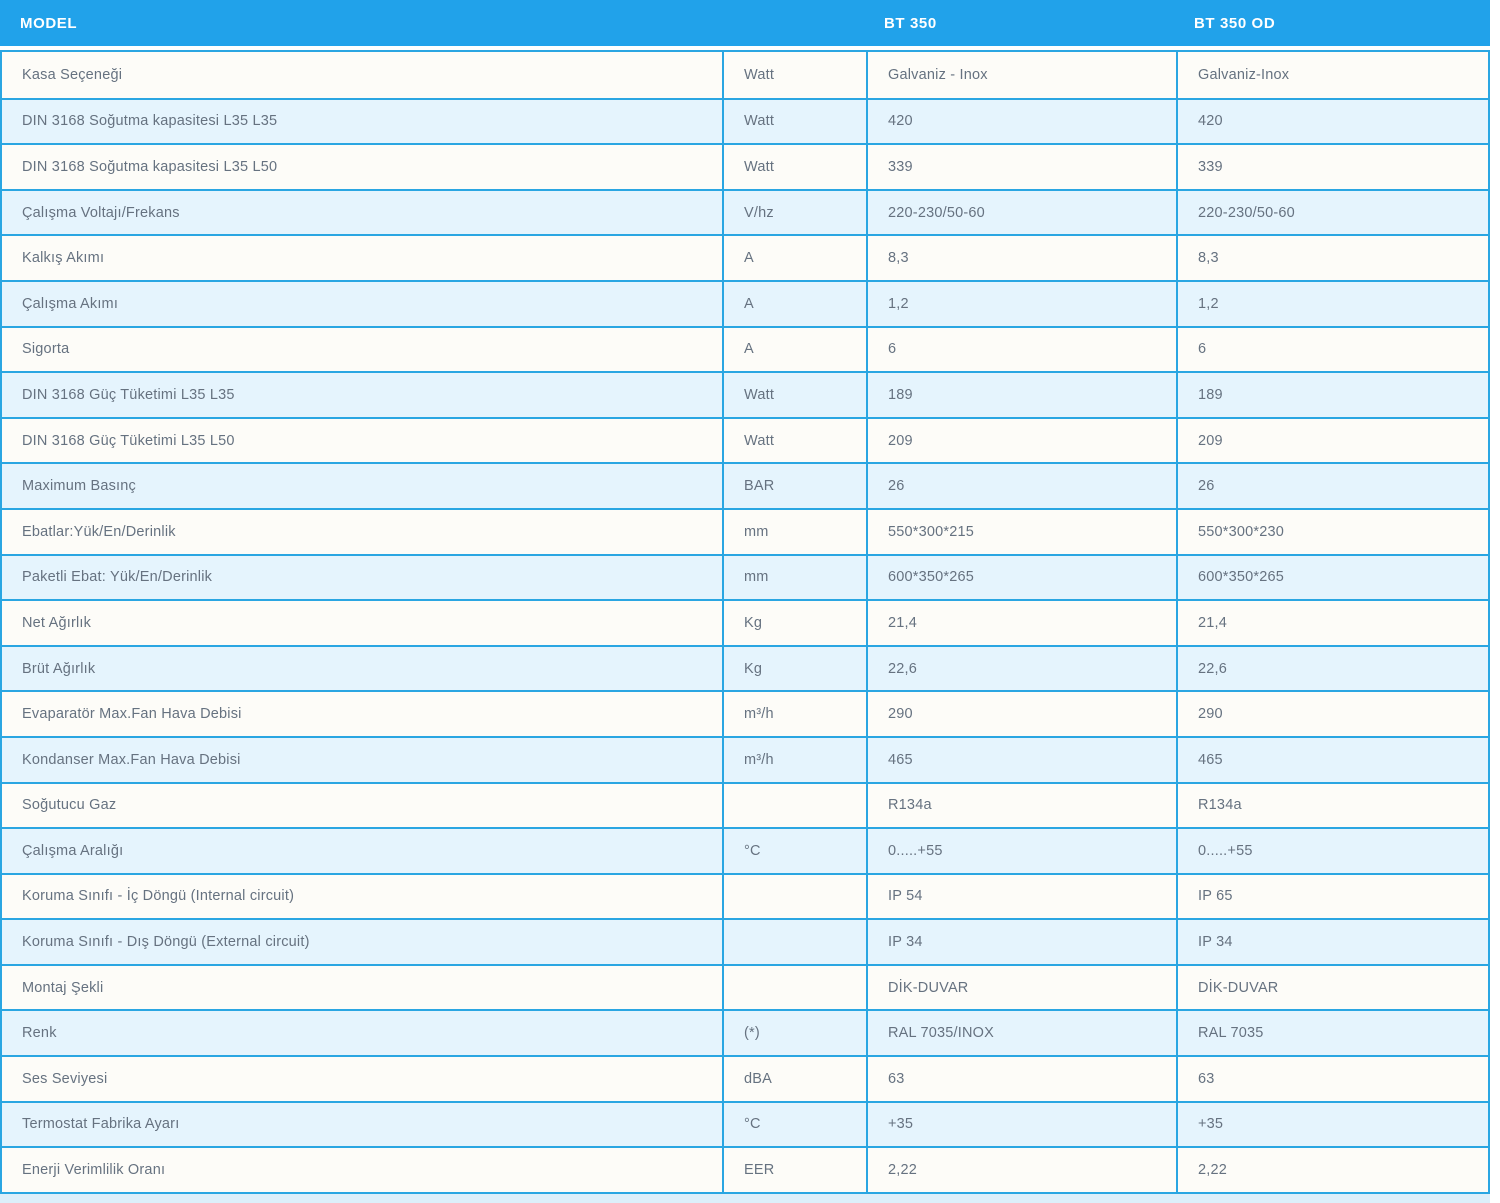  Describe the element at coordinates (794, 212) in the screenshot. I see `row-unit: V/hz` at that location.